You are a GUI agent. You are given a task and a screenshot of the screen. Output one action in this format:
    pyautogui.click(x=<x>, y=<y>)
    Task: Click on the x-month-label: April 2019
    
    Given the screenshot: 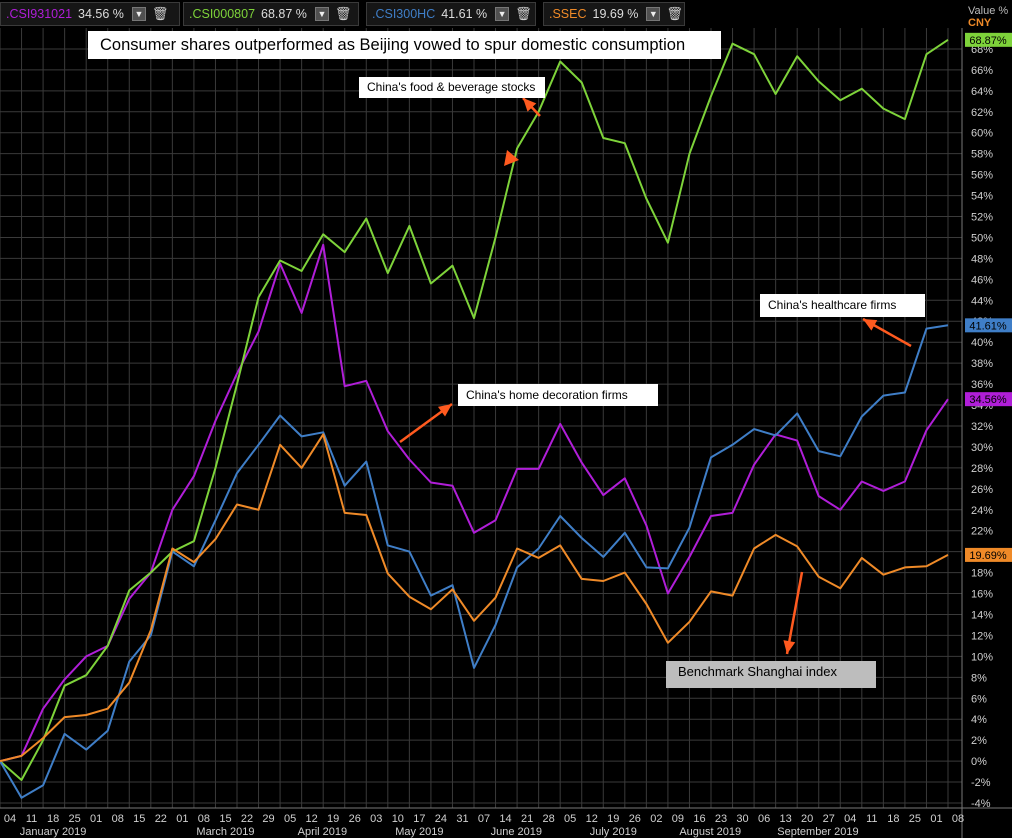 What is the action you would take?
    pyautogui.click(x=323, y=832)
    